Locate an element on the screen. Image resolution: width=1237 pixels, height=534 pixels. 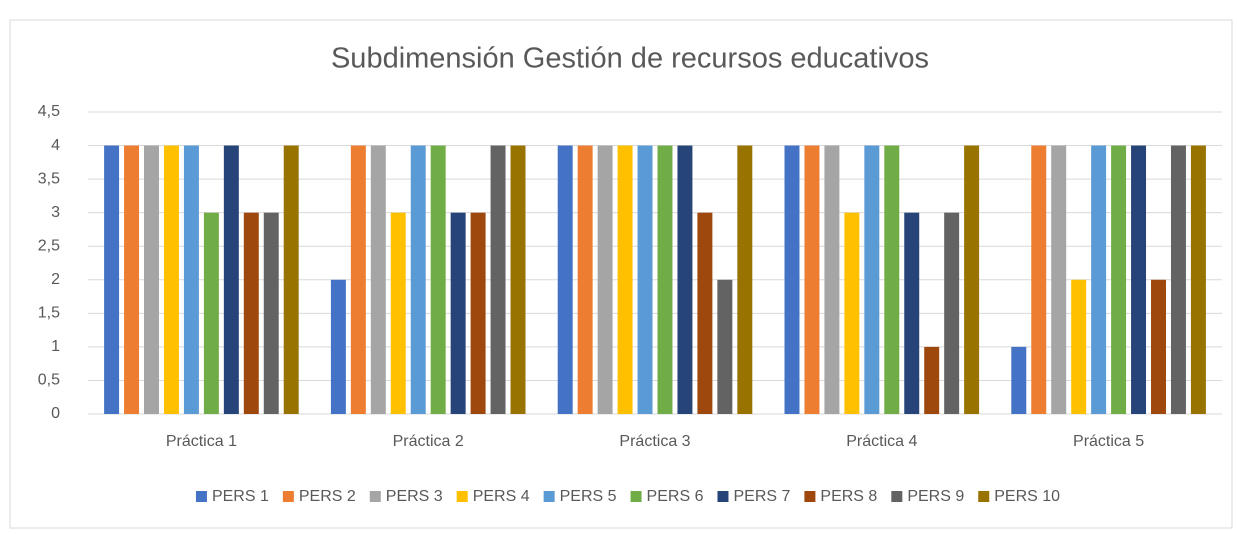
legend-label: PERS 4 is located at coordinates (501, 496).